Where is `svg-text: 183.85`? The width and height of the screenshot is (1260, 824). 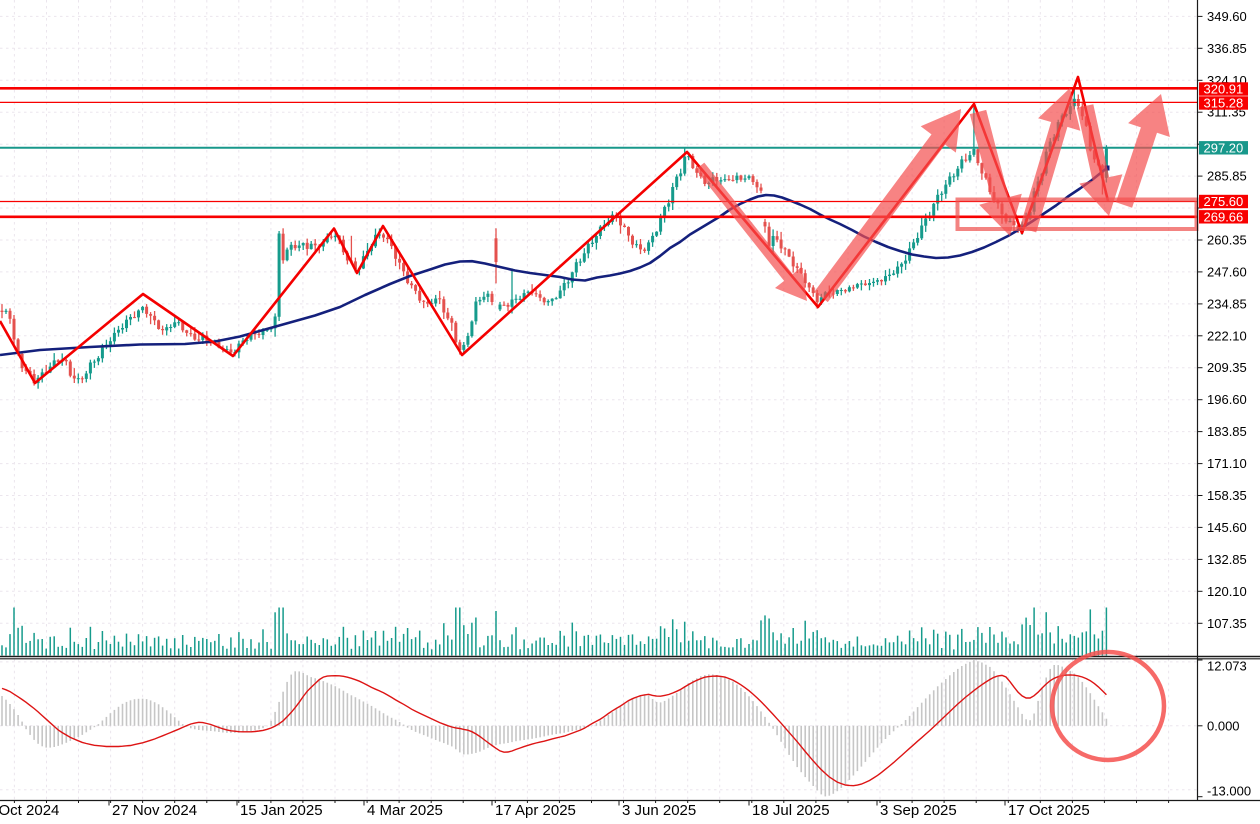 svg-text: 183.85 is located at coordinates (1227, 431).